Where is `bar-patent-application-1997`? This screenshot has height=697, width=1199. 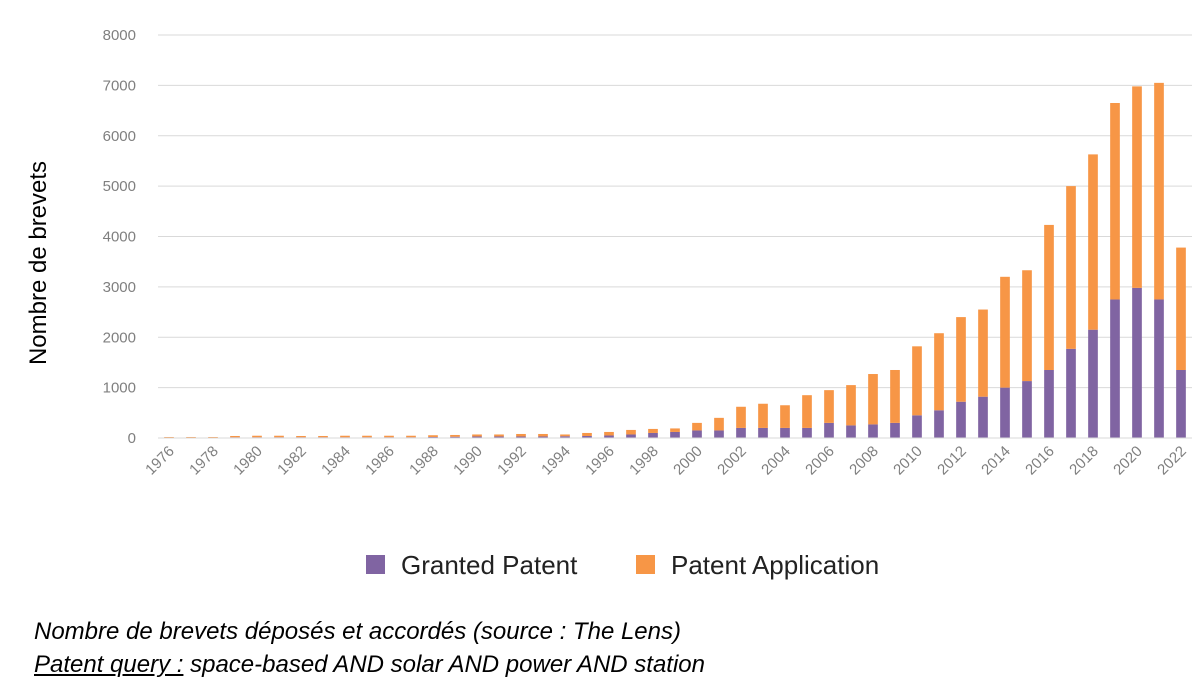
bar-patent-application-1997 is located at coordinates (631, 432).